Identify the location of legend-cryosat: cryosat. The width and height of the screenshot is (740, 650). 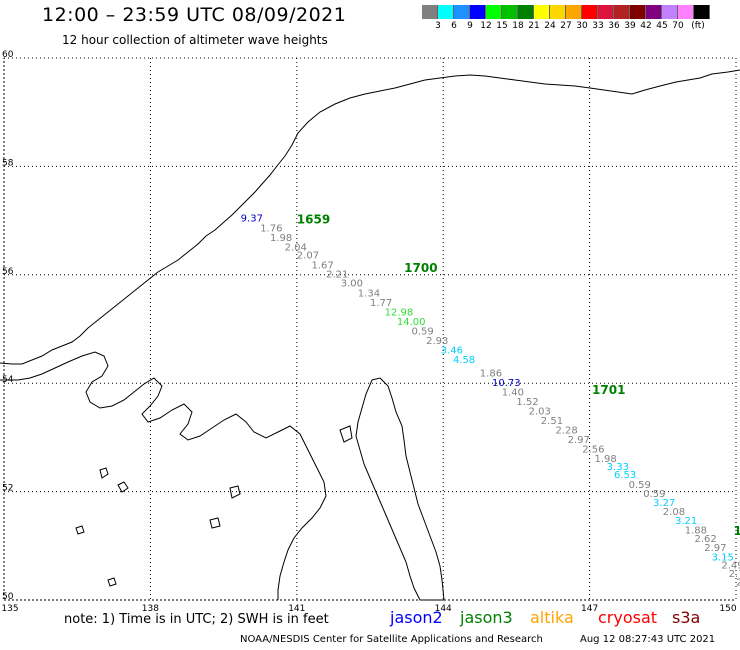
(628, 617).